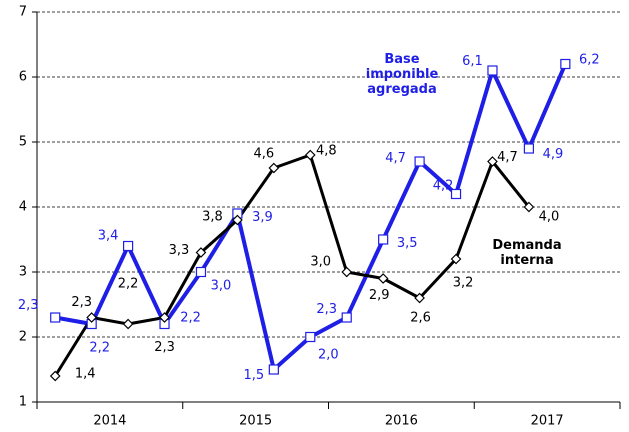  What do you see at coordinates (443, 186) in the screenshot?
I see `data-label: 4,2` at bounding box center [443, 186].